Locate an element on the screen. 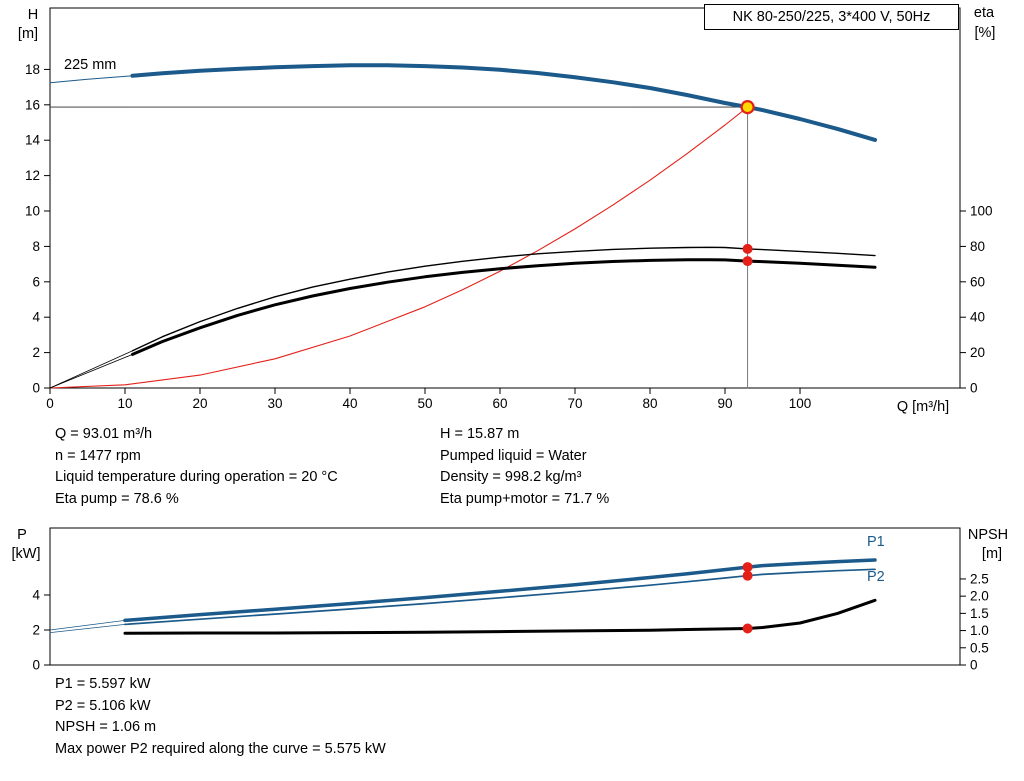 This screenshot has height=781, width=1024. info-line-density: Density = 998.2 kg/m³ is located at coordinates (511, 477).